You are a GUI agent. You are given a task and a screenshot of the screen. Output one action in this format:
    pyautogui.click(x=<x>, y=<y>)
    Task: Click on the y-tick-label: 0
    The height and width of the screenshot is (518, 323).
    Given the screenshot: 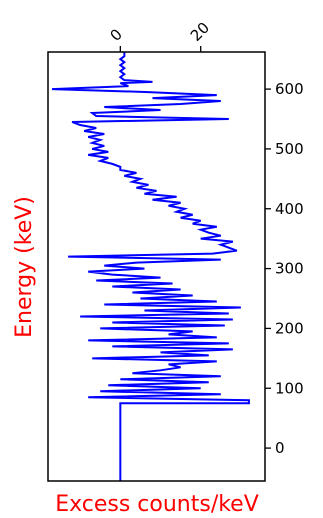 What is the action you would take?
    pyautogui.click(x=280, y=448)
    